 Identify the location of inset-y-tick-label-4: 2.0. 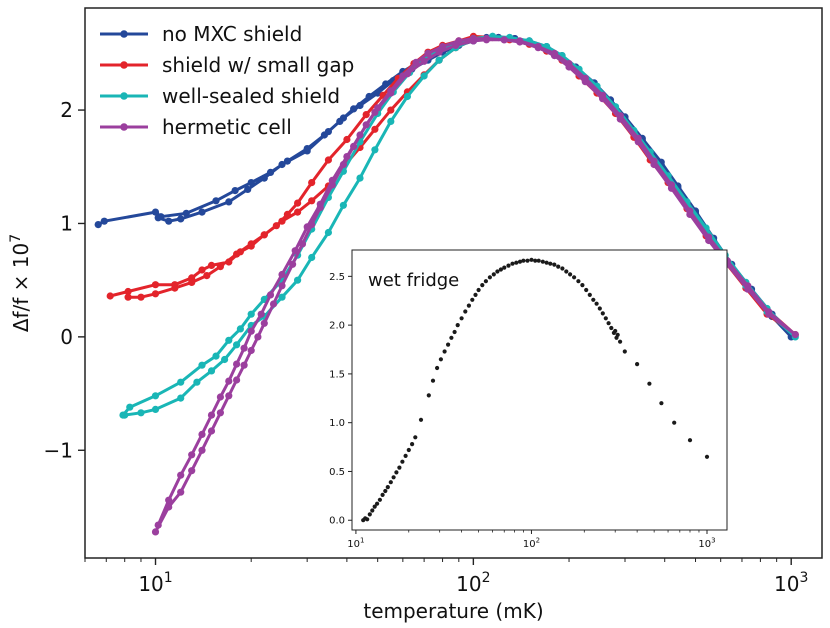
(337, 326).